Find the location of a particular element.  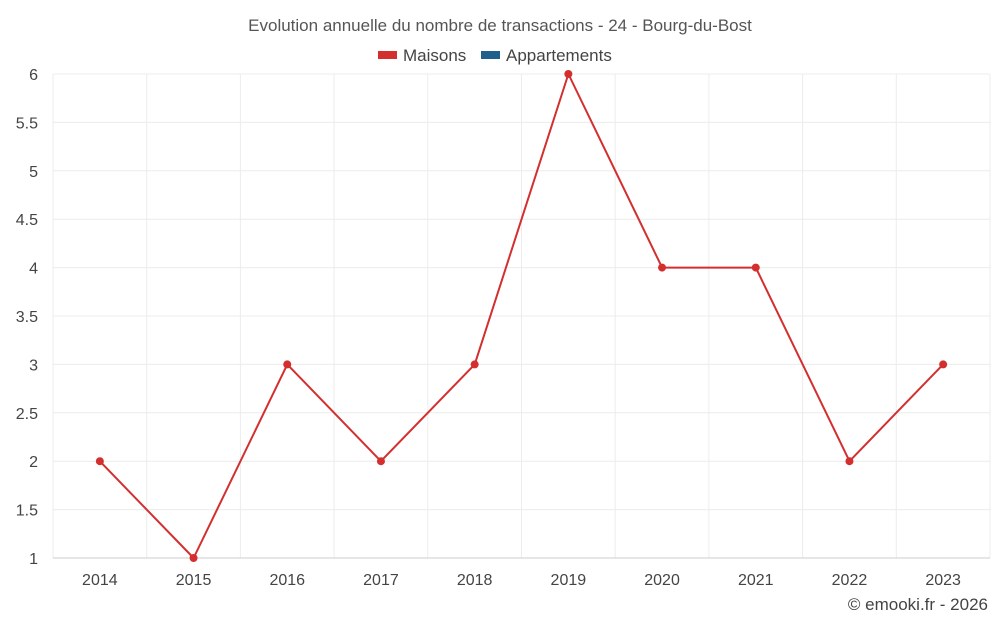

data-point-maisons-2017 is located at coordinates (380, 461).